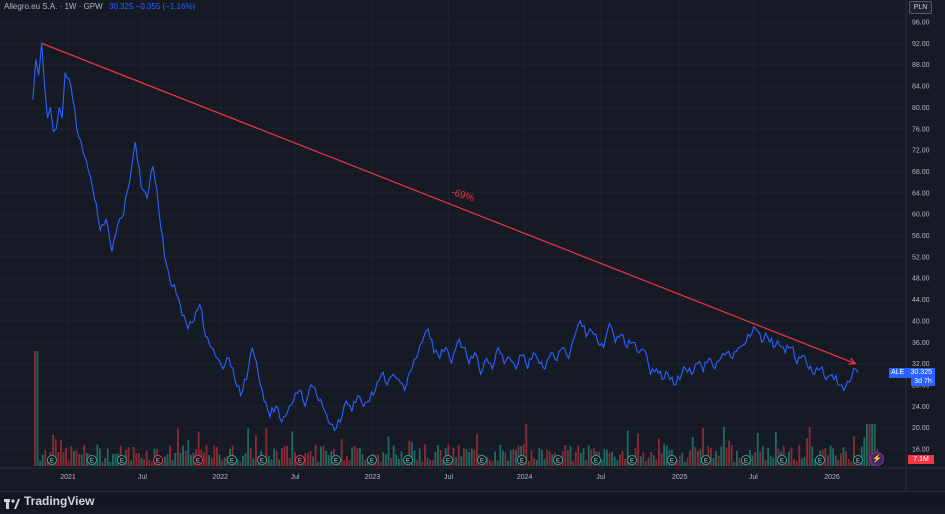 The image size is (945, 514). I want to click on currency-button: PLN, so click(920, 7).